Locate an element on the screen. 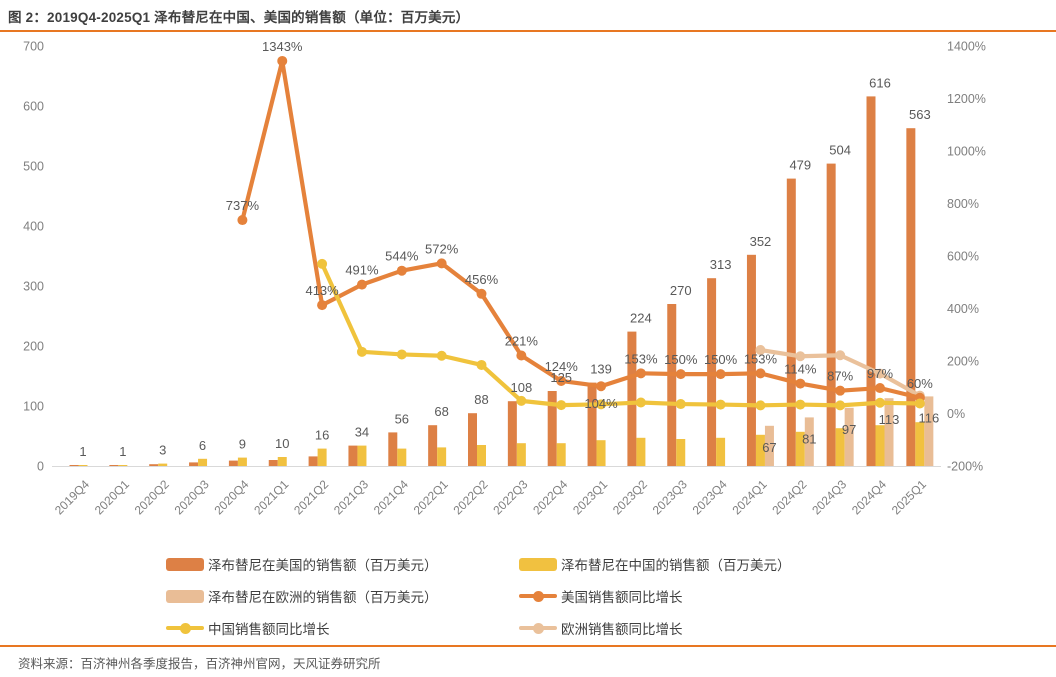 Image resolution: width=1056 pixels, height=677 pixels. legend-item-cn-growth: 中国销售额同比增长 is located at coordinates (302, 628).